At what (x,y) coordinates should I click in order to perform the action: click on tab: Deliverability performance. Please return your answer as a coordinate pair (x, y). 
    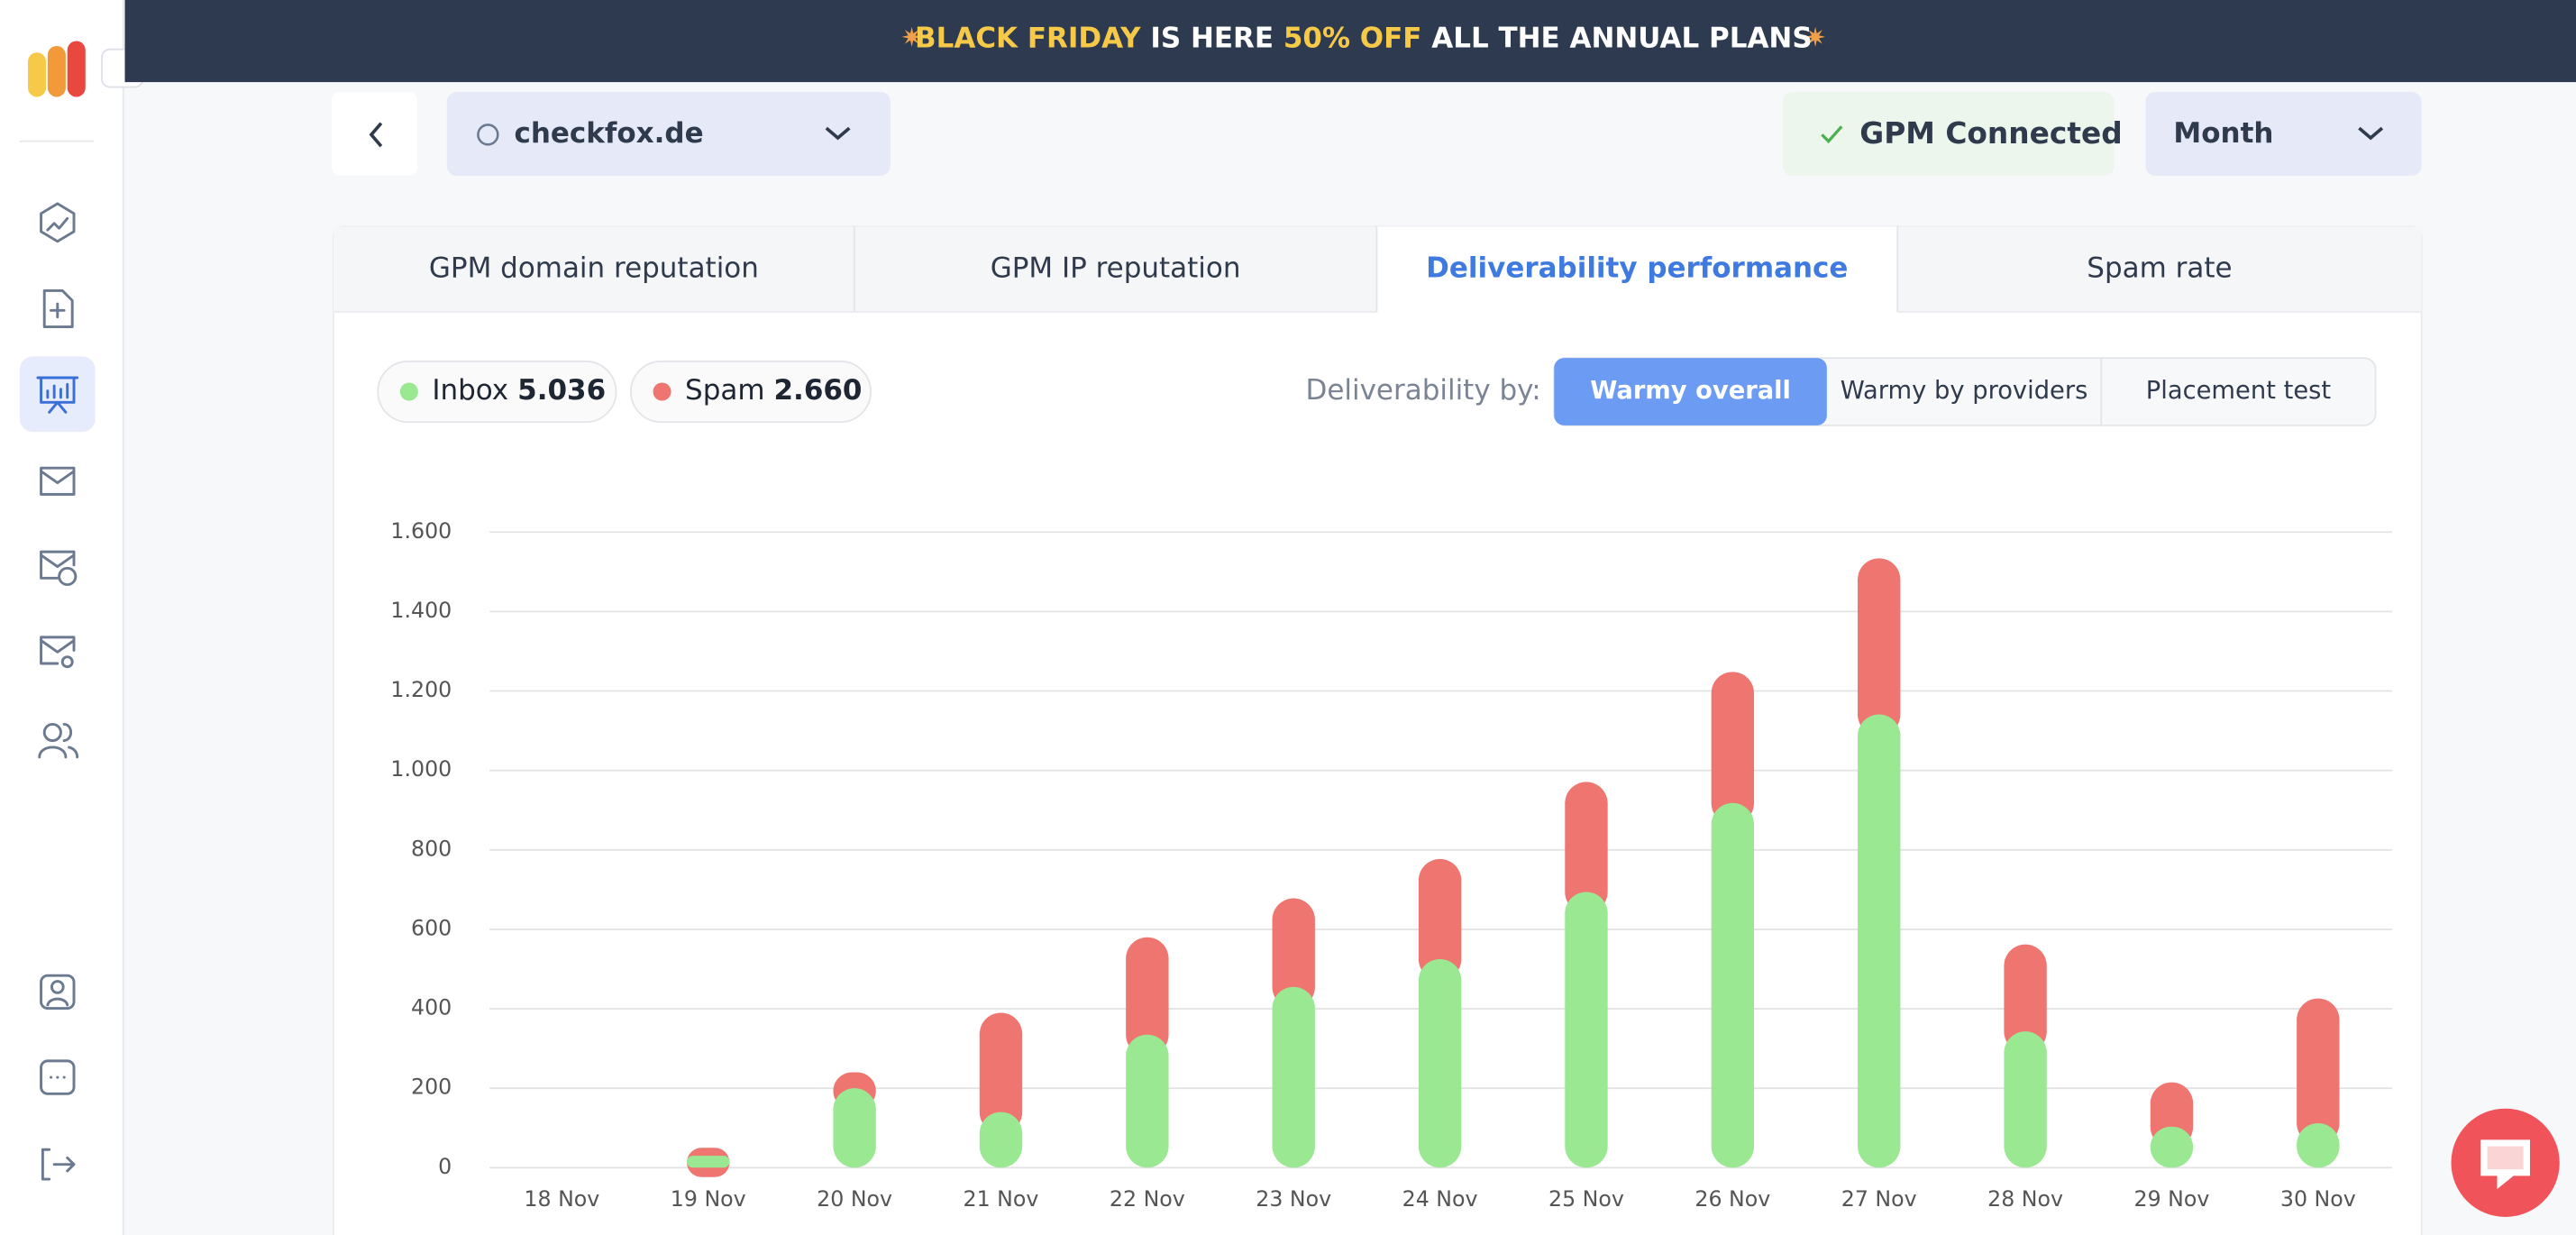
    Looking at the image, I should click on (1637, 269).